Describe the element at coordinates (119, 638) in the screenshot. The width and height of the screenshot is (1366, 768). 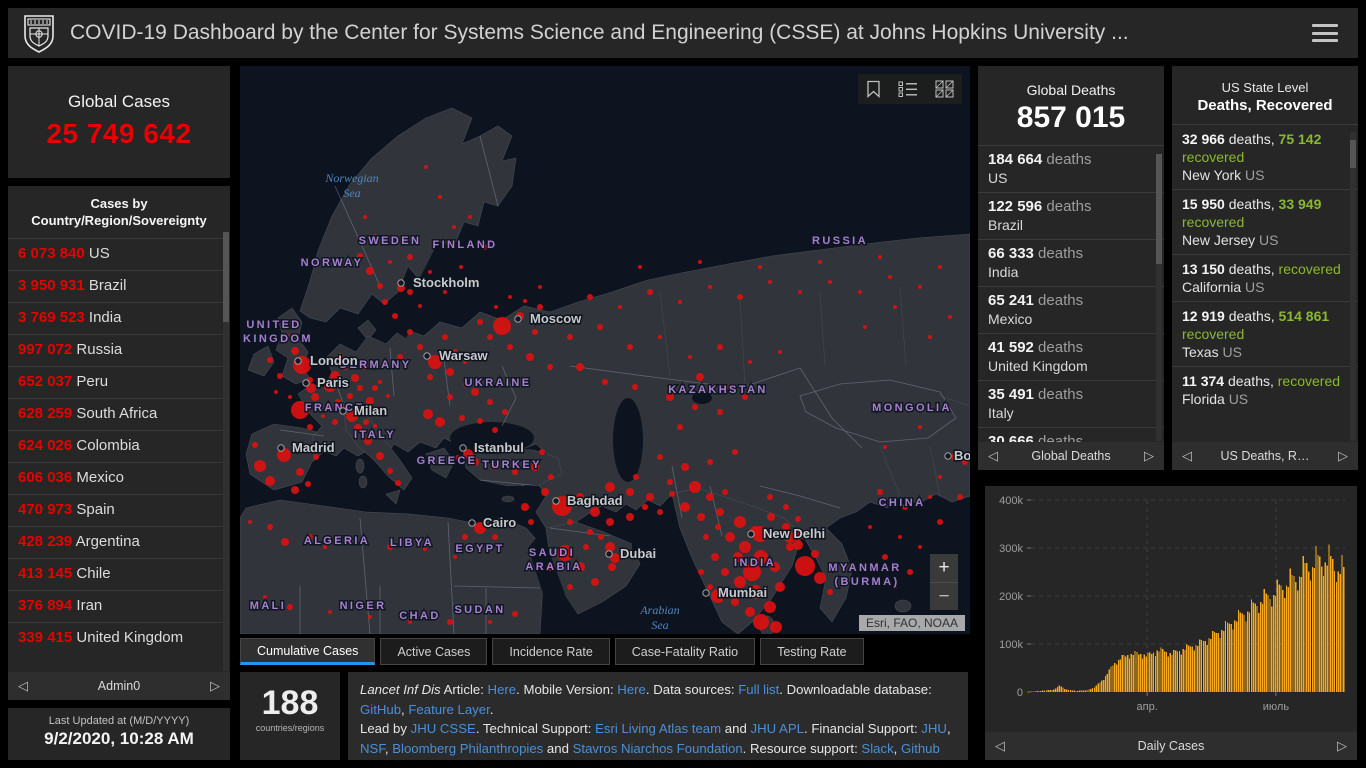
I see `case-country-row: 339 415 United Kingdom` at that location.